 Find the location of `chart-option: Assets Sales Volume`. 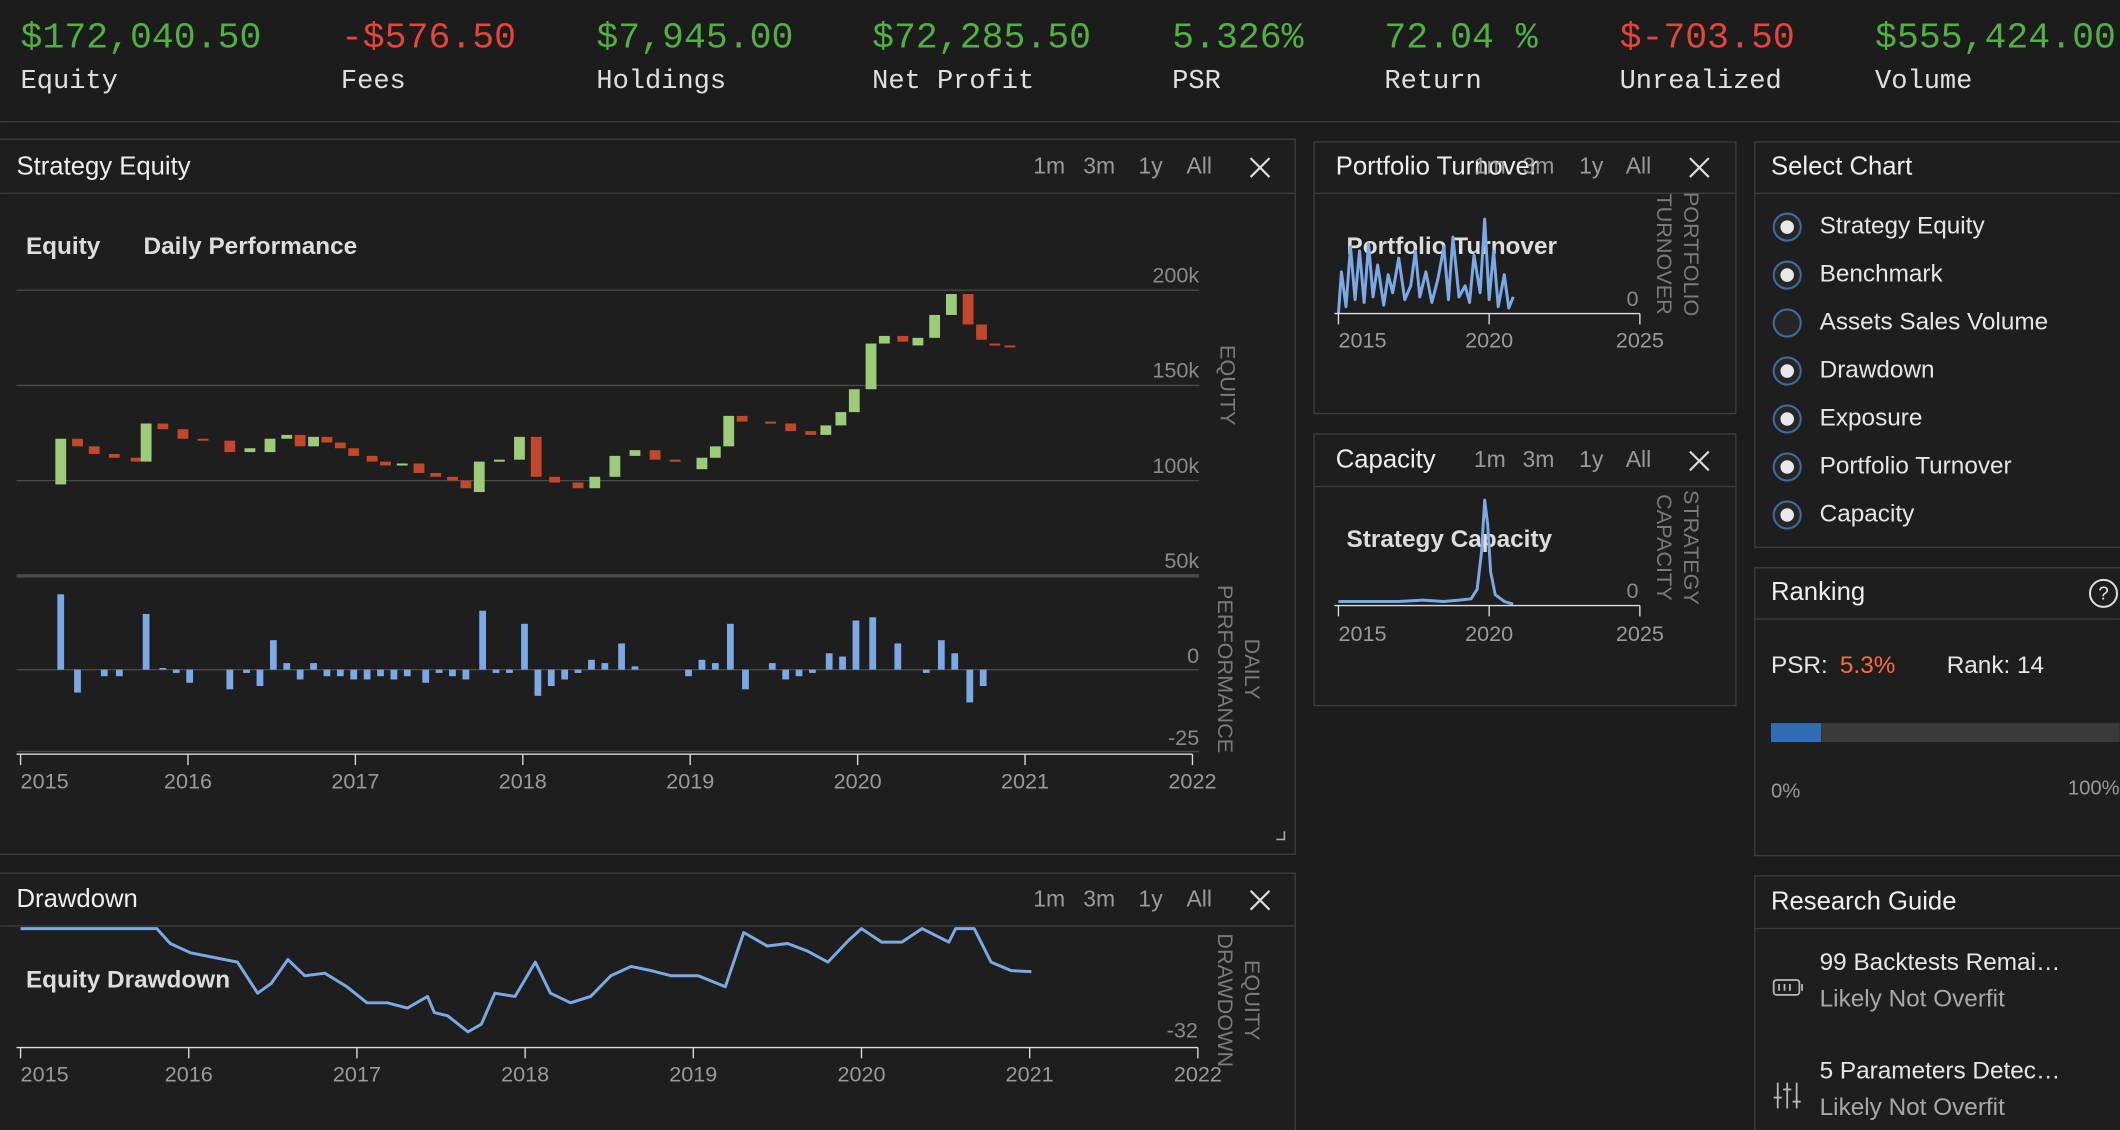

chart-option: Assets Sales Volume is located at coordinates (1934, 321).